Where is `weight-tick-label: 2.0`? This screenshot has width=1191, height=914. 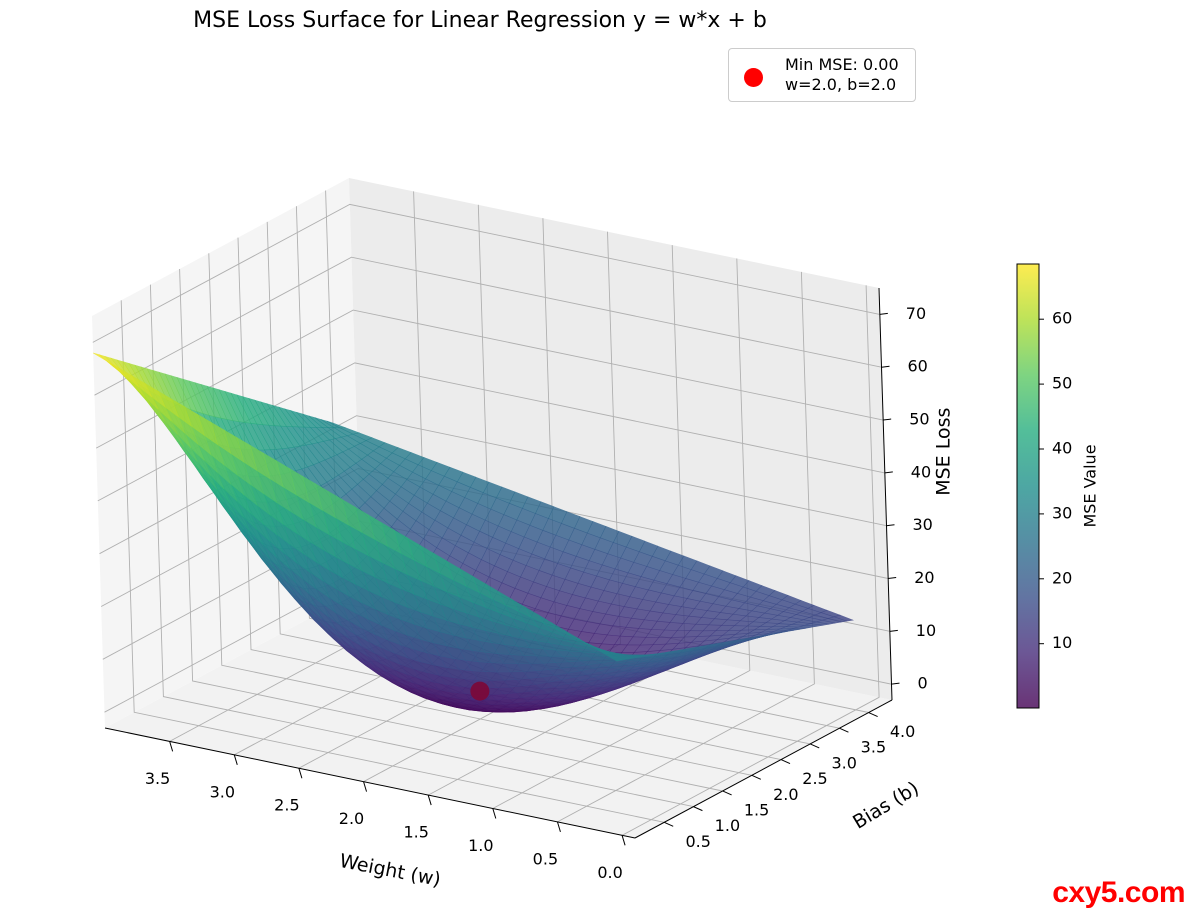 weight-tick-label: 2.0 is located at coordinates (351, 818).